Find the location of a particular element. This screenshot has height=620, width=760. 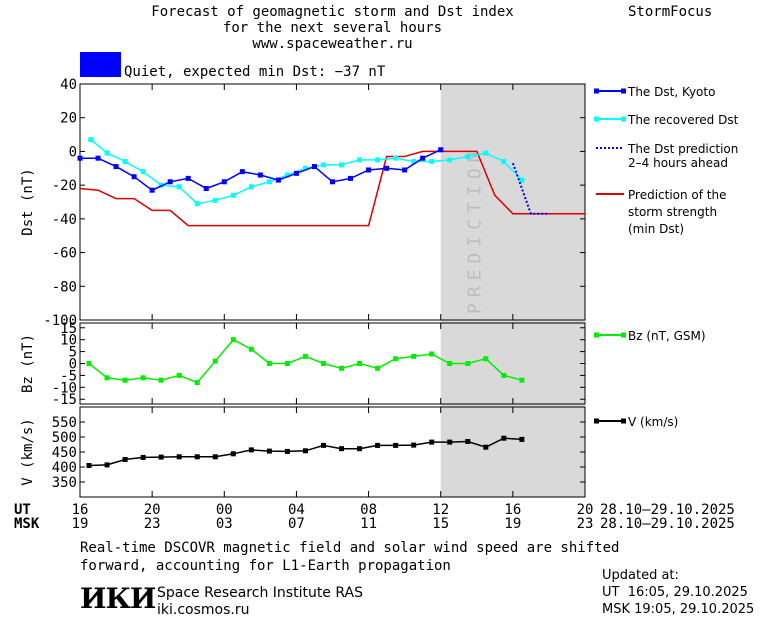

legend-storm-label-1: Prediction of the is located at coordinates (677, 195).